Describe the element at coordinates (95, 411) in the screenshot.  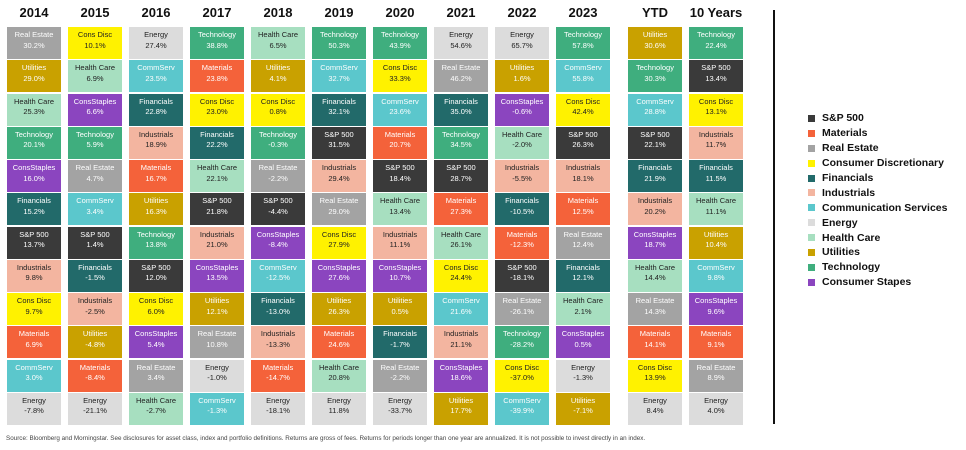
I see `cell-return-value: -21.1%` at that location.